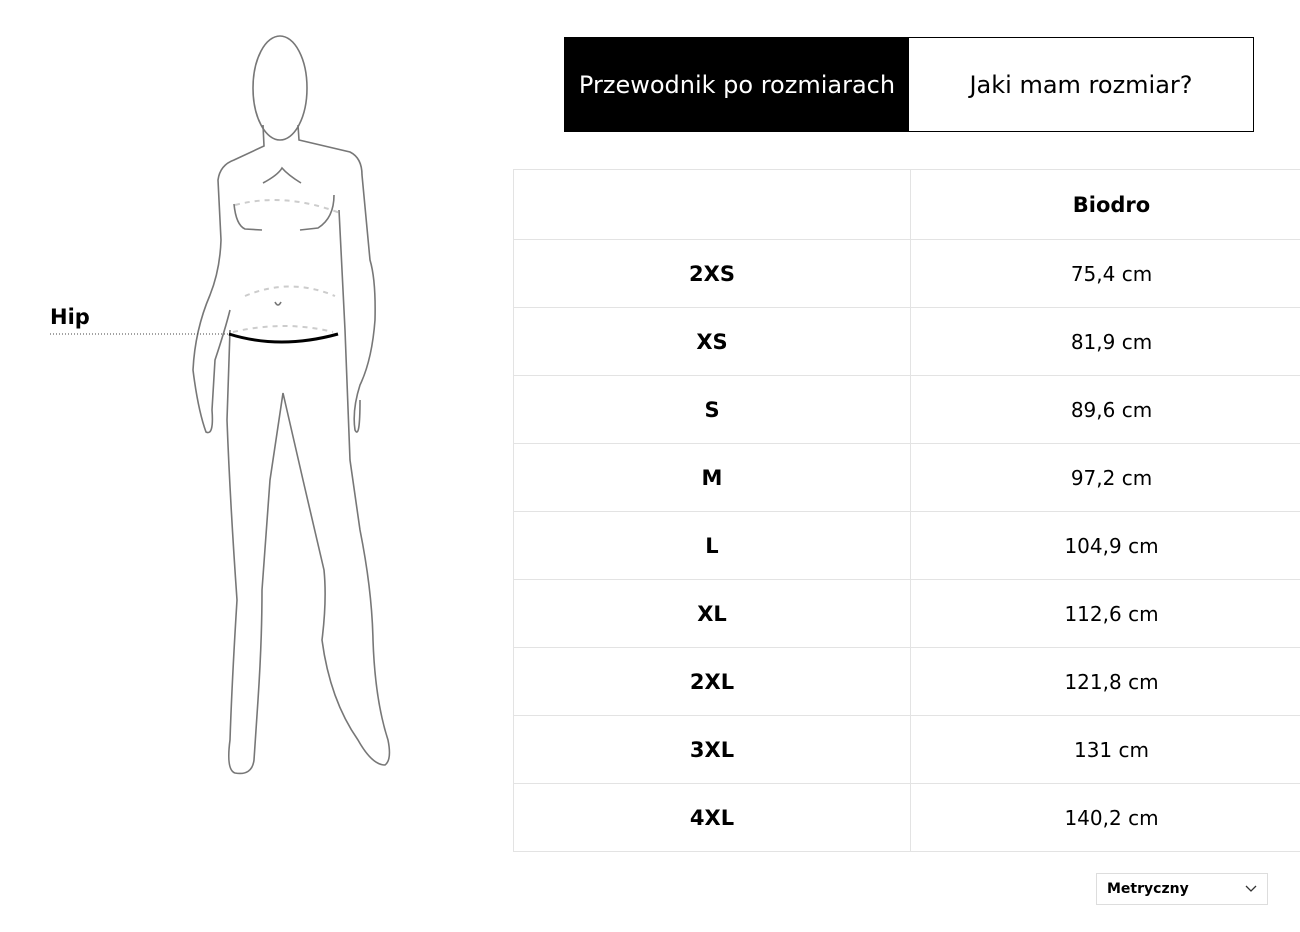  I want to click on size-cell: XS, so click(712, 341).